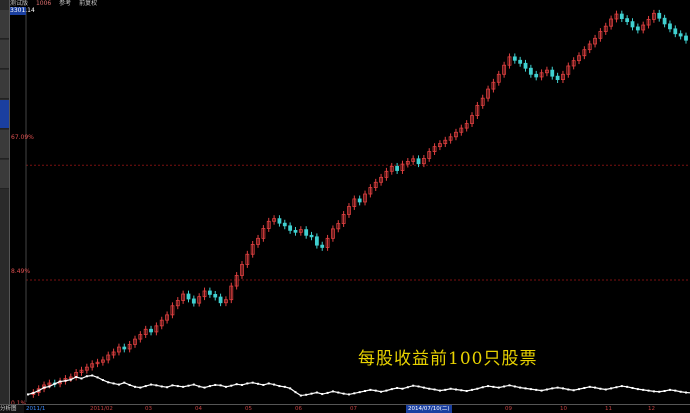 Image resolution: width=690 pixels, height=413 pixels. What do you see at coordinates (148, 409) in the screenshot?
I see `time-tick: 03` at bounding box center [148, 409].